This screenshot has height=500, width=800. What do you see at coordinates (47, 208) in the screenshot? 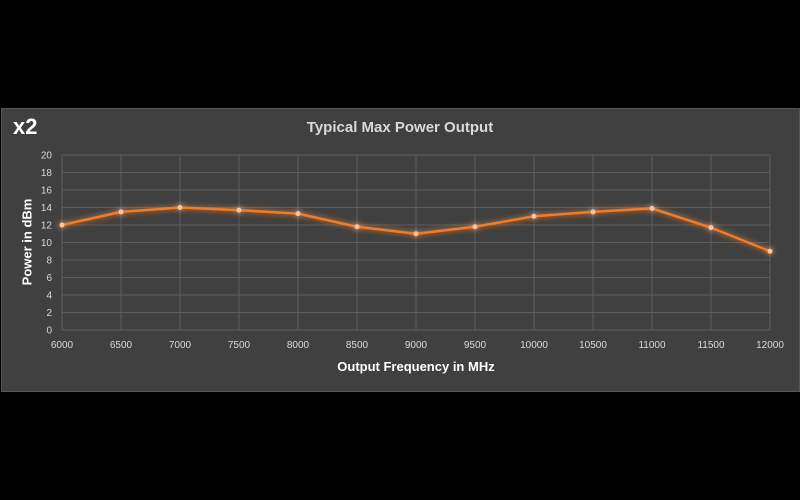
I see `y-tick-label: 14` at bounding box center [47, 208].